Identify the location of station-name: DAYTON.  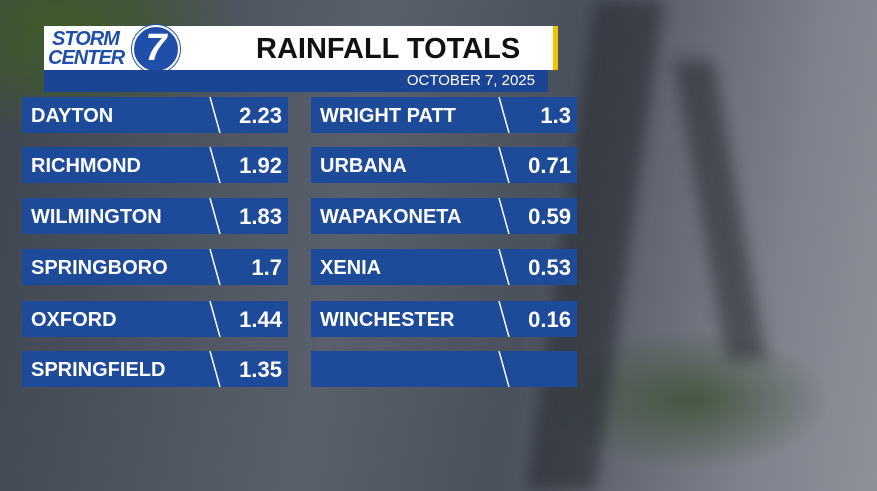
(72, 116).